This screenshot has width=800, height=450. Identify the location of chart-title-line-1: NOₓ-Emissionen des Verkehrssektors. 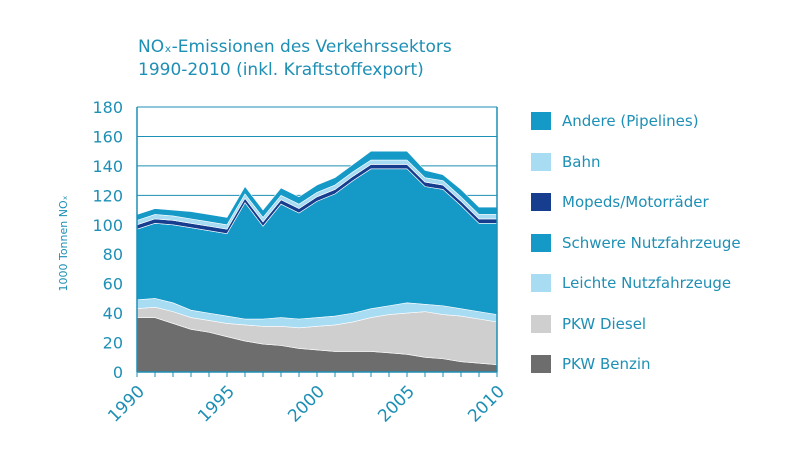
(295, 47).